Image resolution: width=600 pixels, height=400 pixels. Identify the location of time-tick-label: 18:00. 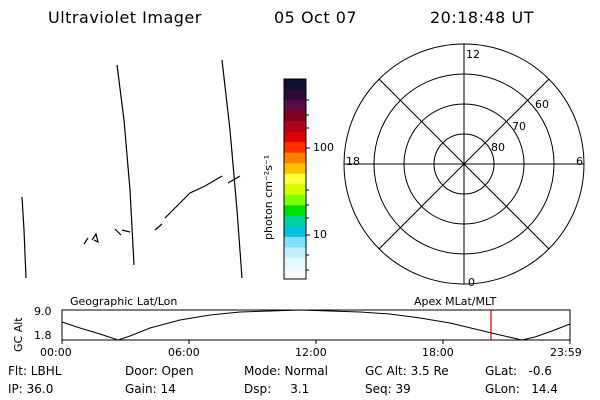
(438, 352).